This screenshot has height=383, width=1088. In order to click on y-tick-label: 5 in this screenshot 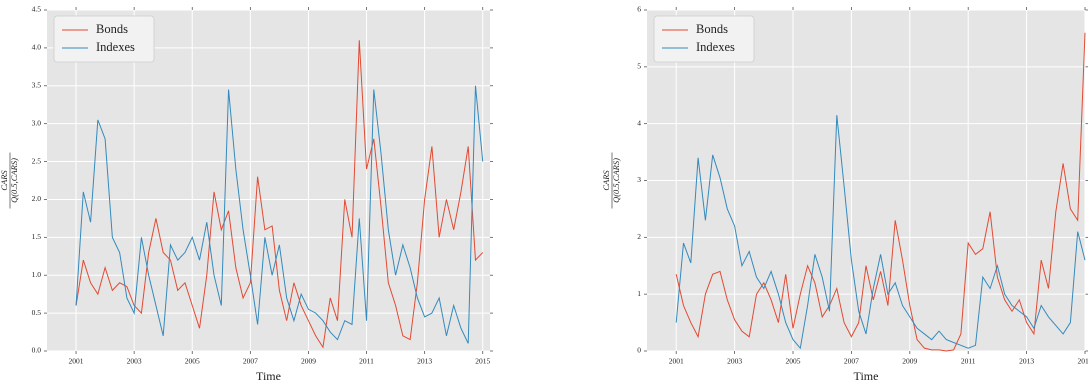, I will do `click(639, 66)`.